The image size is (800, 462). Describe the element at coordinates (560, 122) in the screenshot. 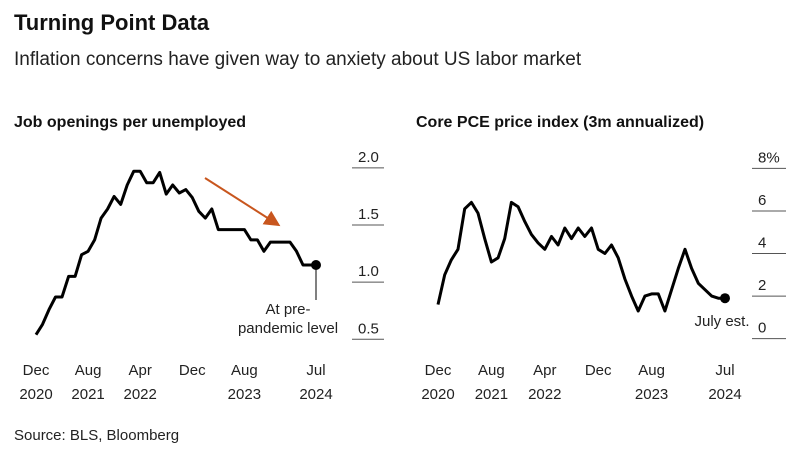

I see `chart-title: Core PCE price index (3m annualized)` at that location.